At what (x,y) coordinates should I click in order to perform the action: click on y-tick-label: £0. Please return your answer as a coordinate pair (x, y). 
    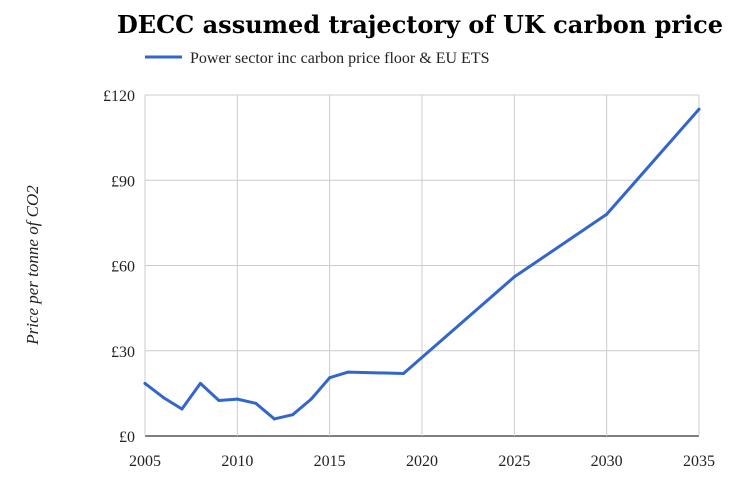
    Looking at the image, I should click on (127, 437).